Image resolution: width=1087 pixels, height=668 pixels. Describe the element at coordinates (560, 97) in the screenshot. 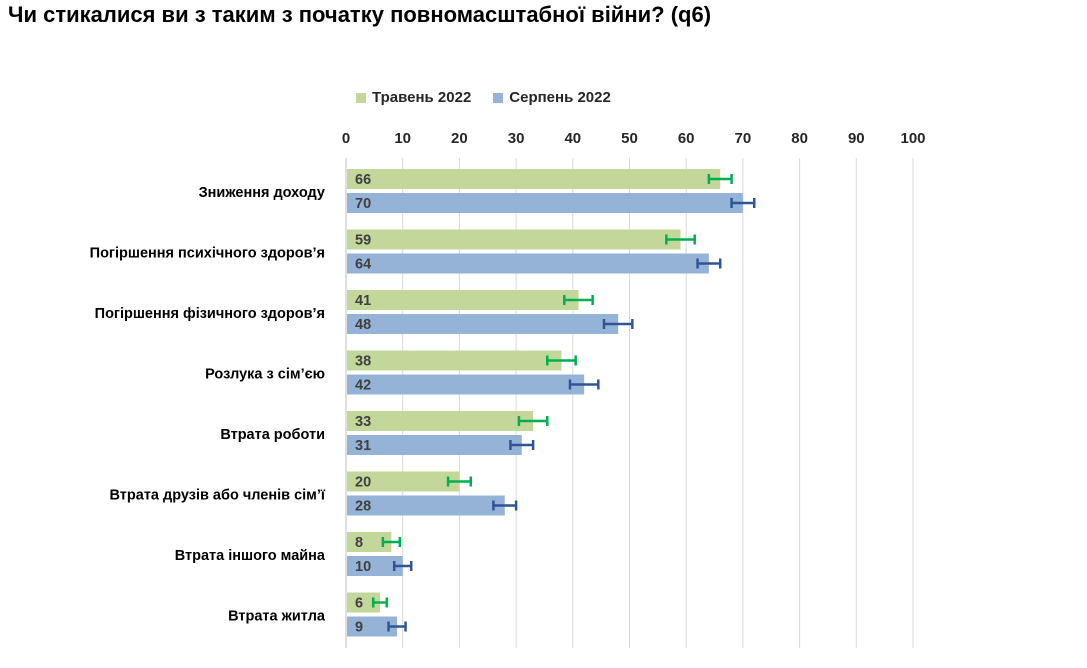

I see `legend-label-august: Серпень 2022` at that location.